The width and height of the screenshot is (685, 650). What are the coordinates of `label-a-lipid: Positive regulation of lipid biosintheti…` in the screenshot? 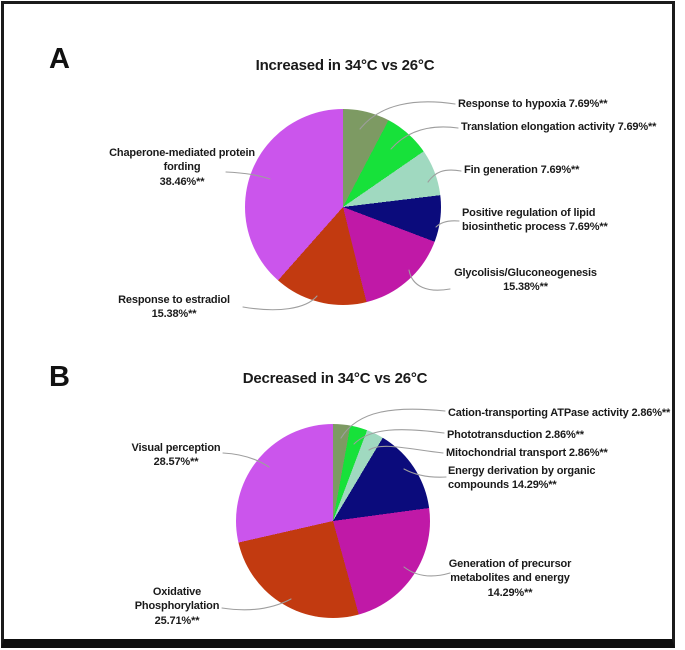 It's located at (535, 220).